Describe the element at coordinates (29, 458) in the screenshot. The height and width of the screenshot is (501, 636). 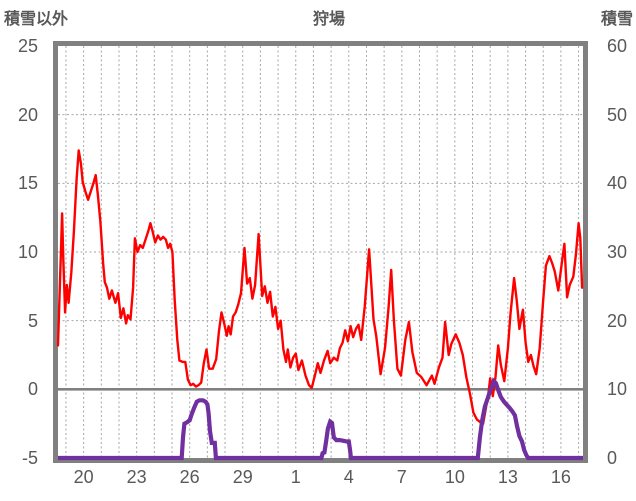
I see `left-axis-tick-label: -5` at that location.